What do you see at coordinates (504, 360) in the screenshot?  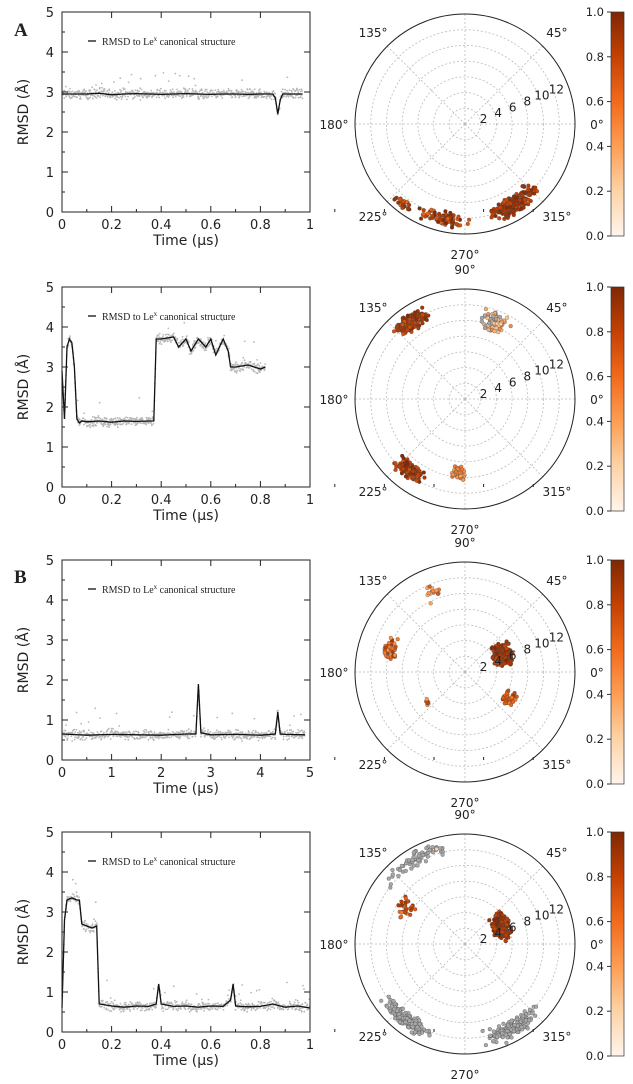 I see `angular-gridline` at bounding box center [504, 360].